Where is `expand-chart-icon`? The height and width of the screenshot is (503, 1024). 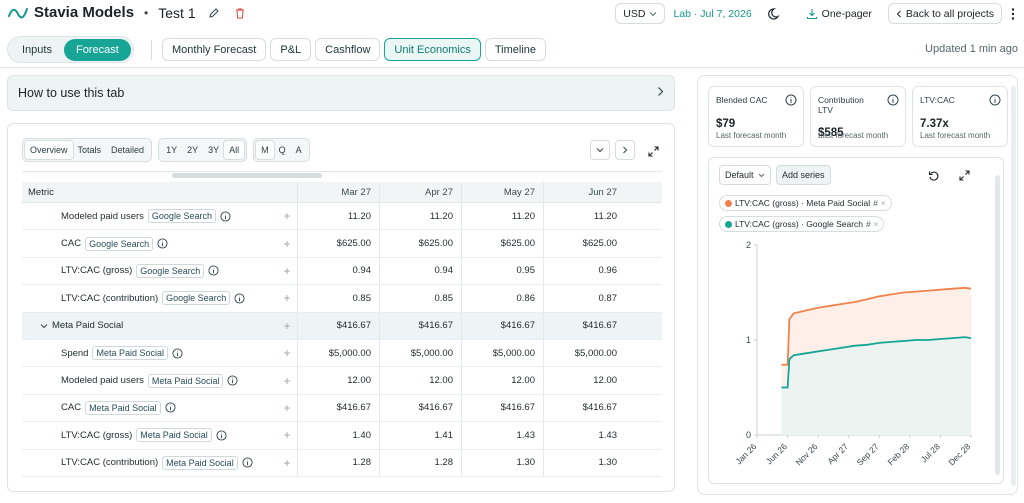
expand-chart-icon is located at coordinates (964, 175).